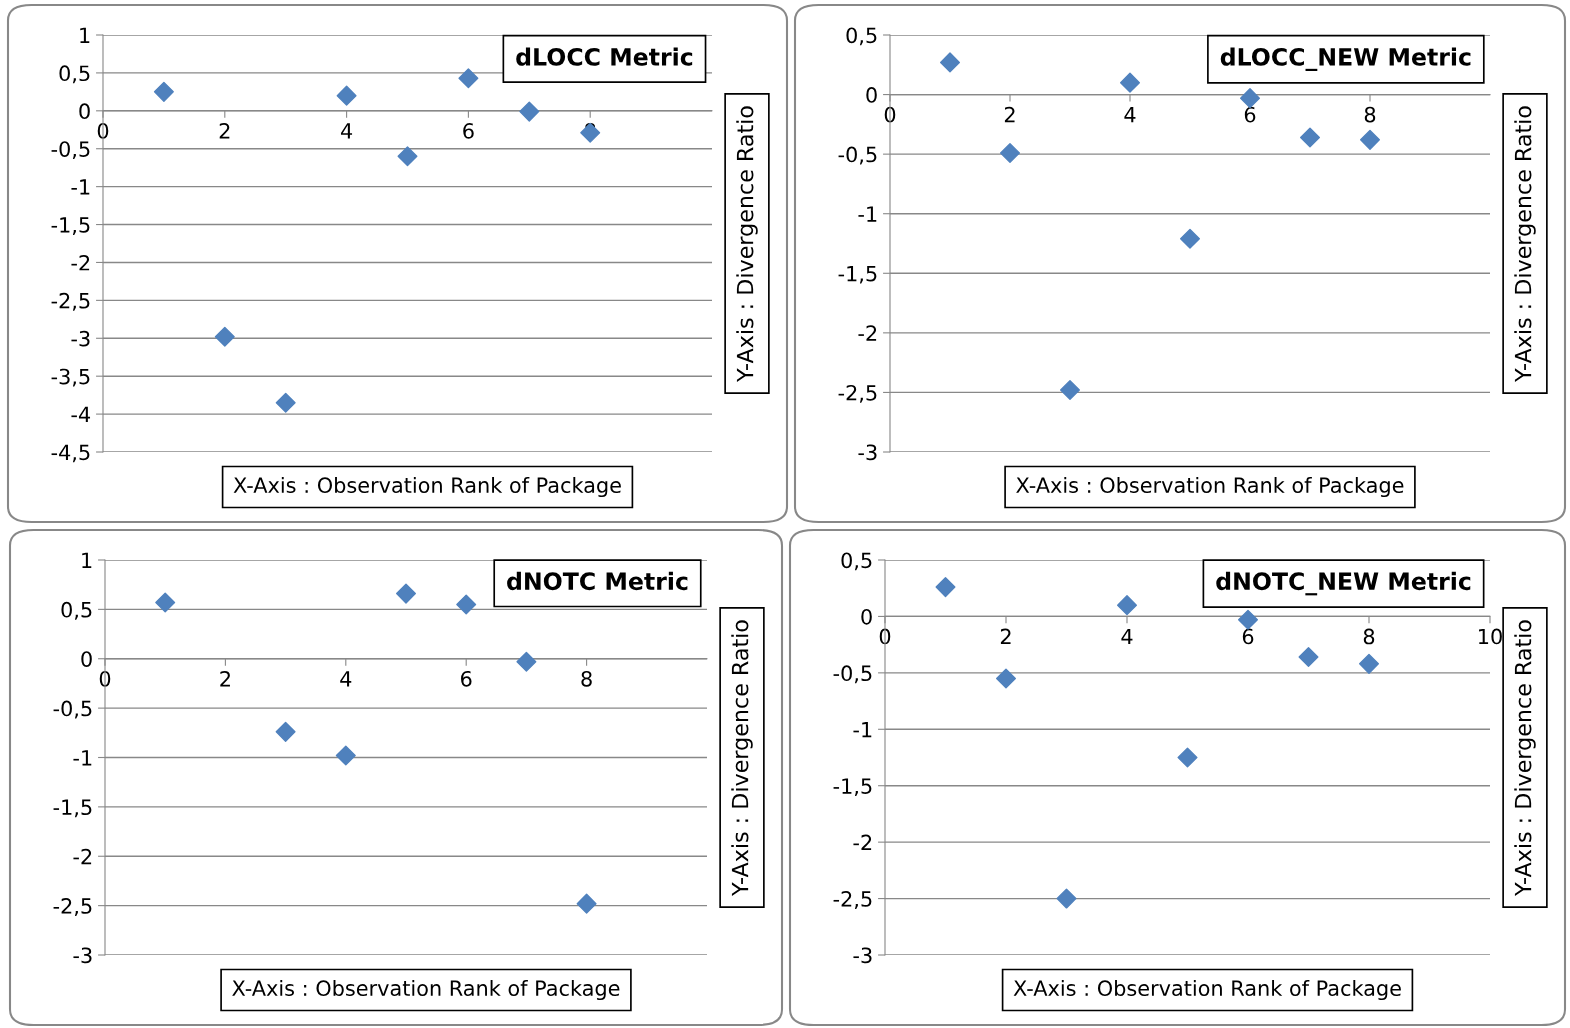 The image size is (1570, 1028). What do you see at coordinates (70, 377) in the screenshot?
I see `y-tick-label: -3,5` at bounding box center [70, 377].